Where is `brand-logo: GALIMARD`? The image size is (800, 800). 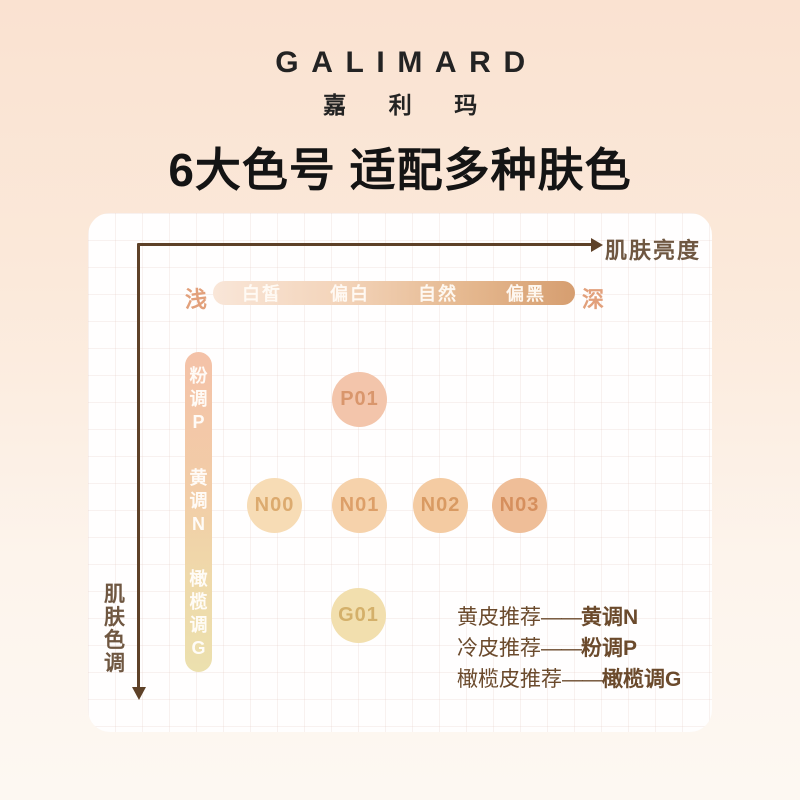
brand-logo: GALIMARD is located at coordinates (406, 62).